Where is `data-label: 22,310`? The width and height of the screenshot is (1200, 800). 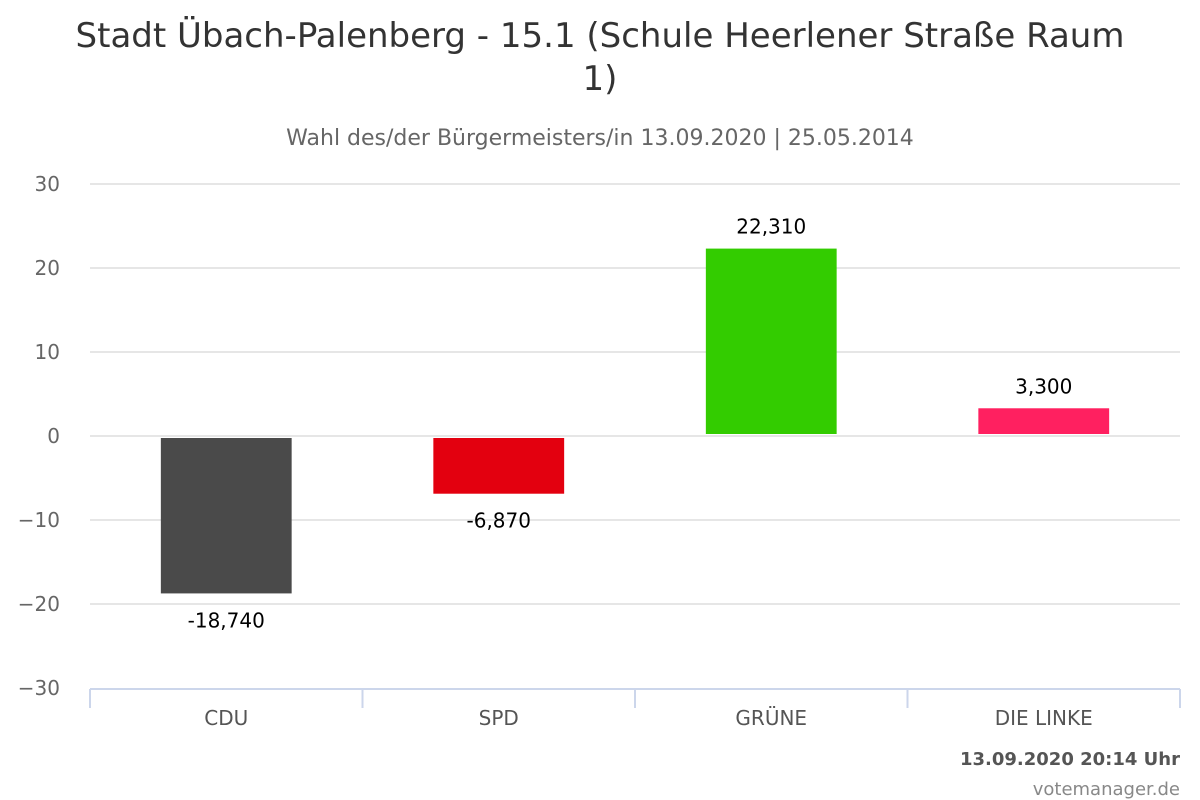
data-label: 22,310 is located at coordinates (771, 227).